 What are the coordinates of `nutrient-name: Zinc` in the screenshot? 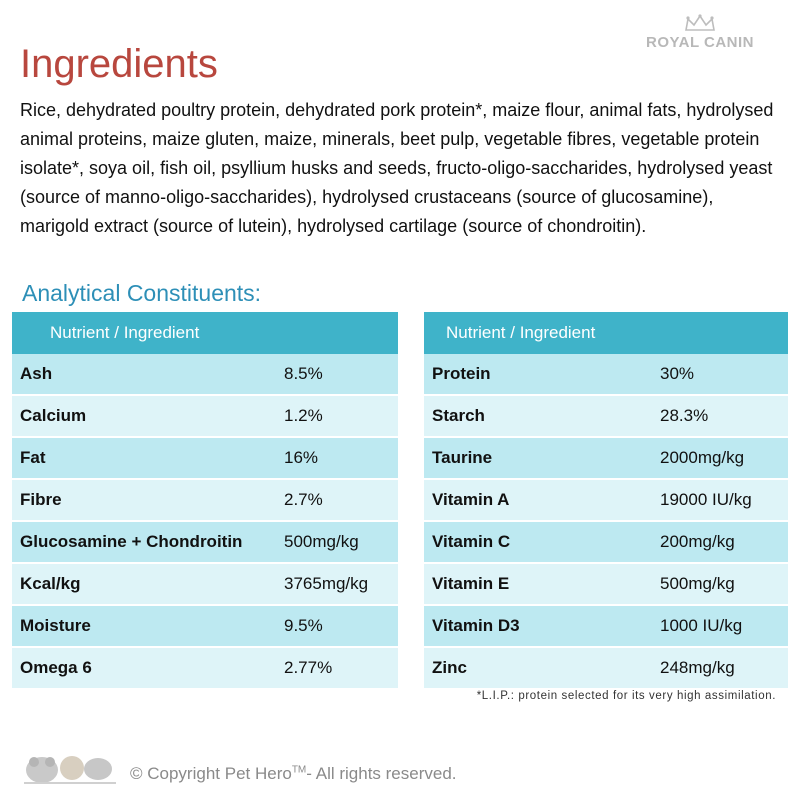 It's located at (538, 668).